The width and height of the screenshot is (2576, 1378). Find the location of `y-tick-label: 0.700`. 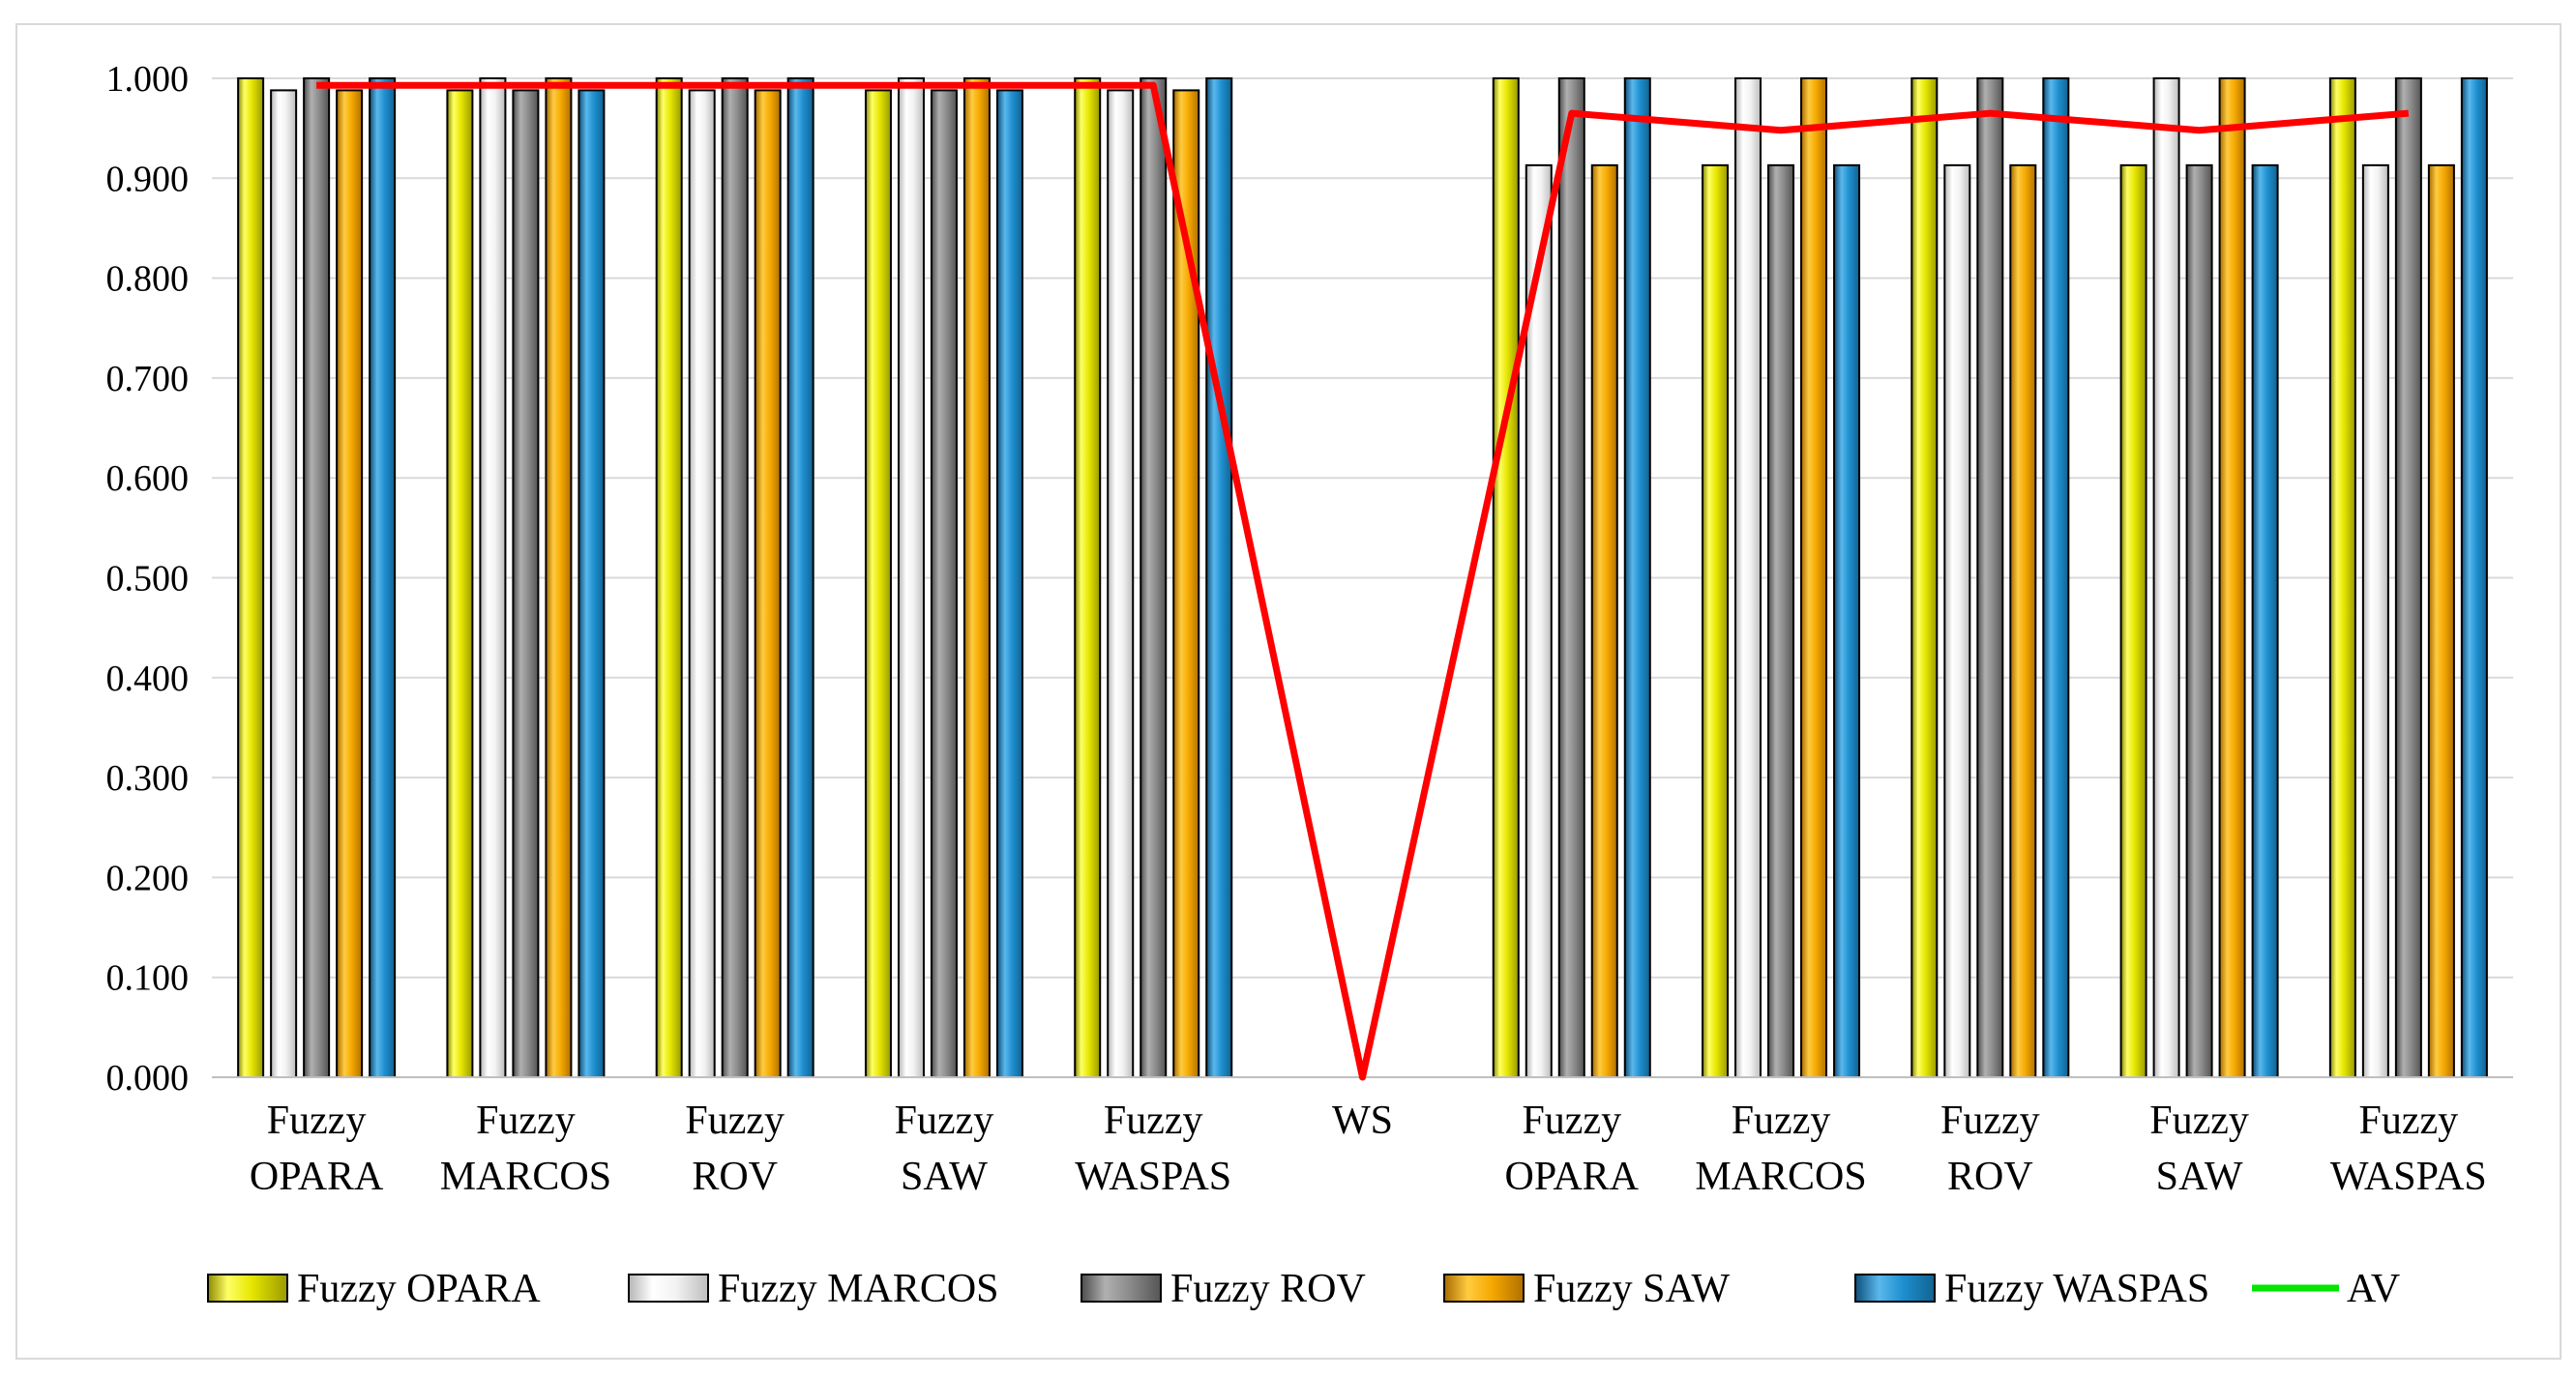

y-tick-label: 0.700 is located at coordinates (148, 379).